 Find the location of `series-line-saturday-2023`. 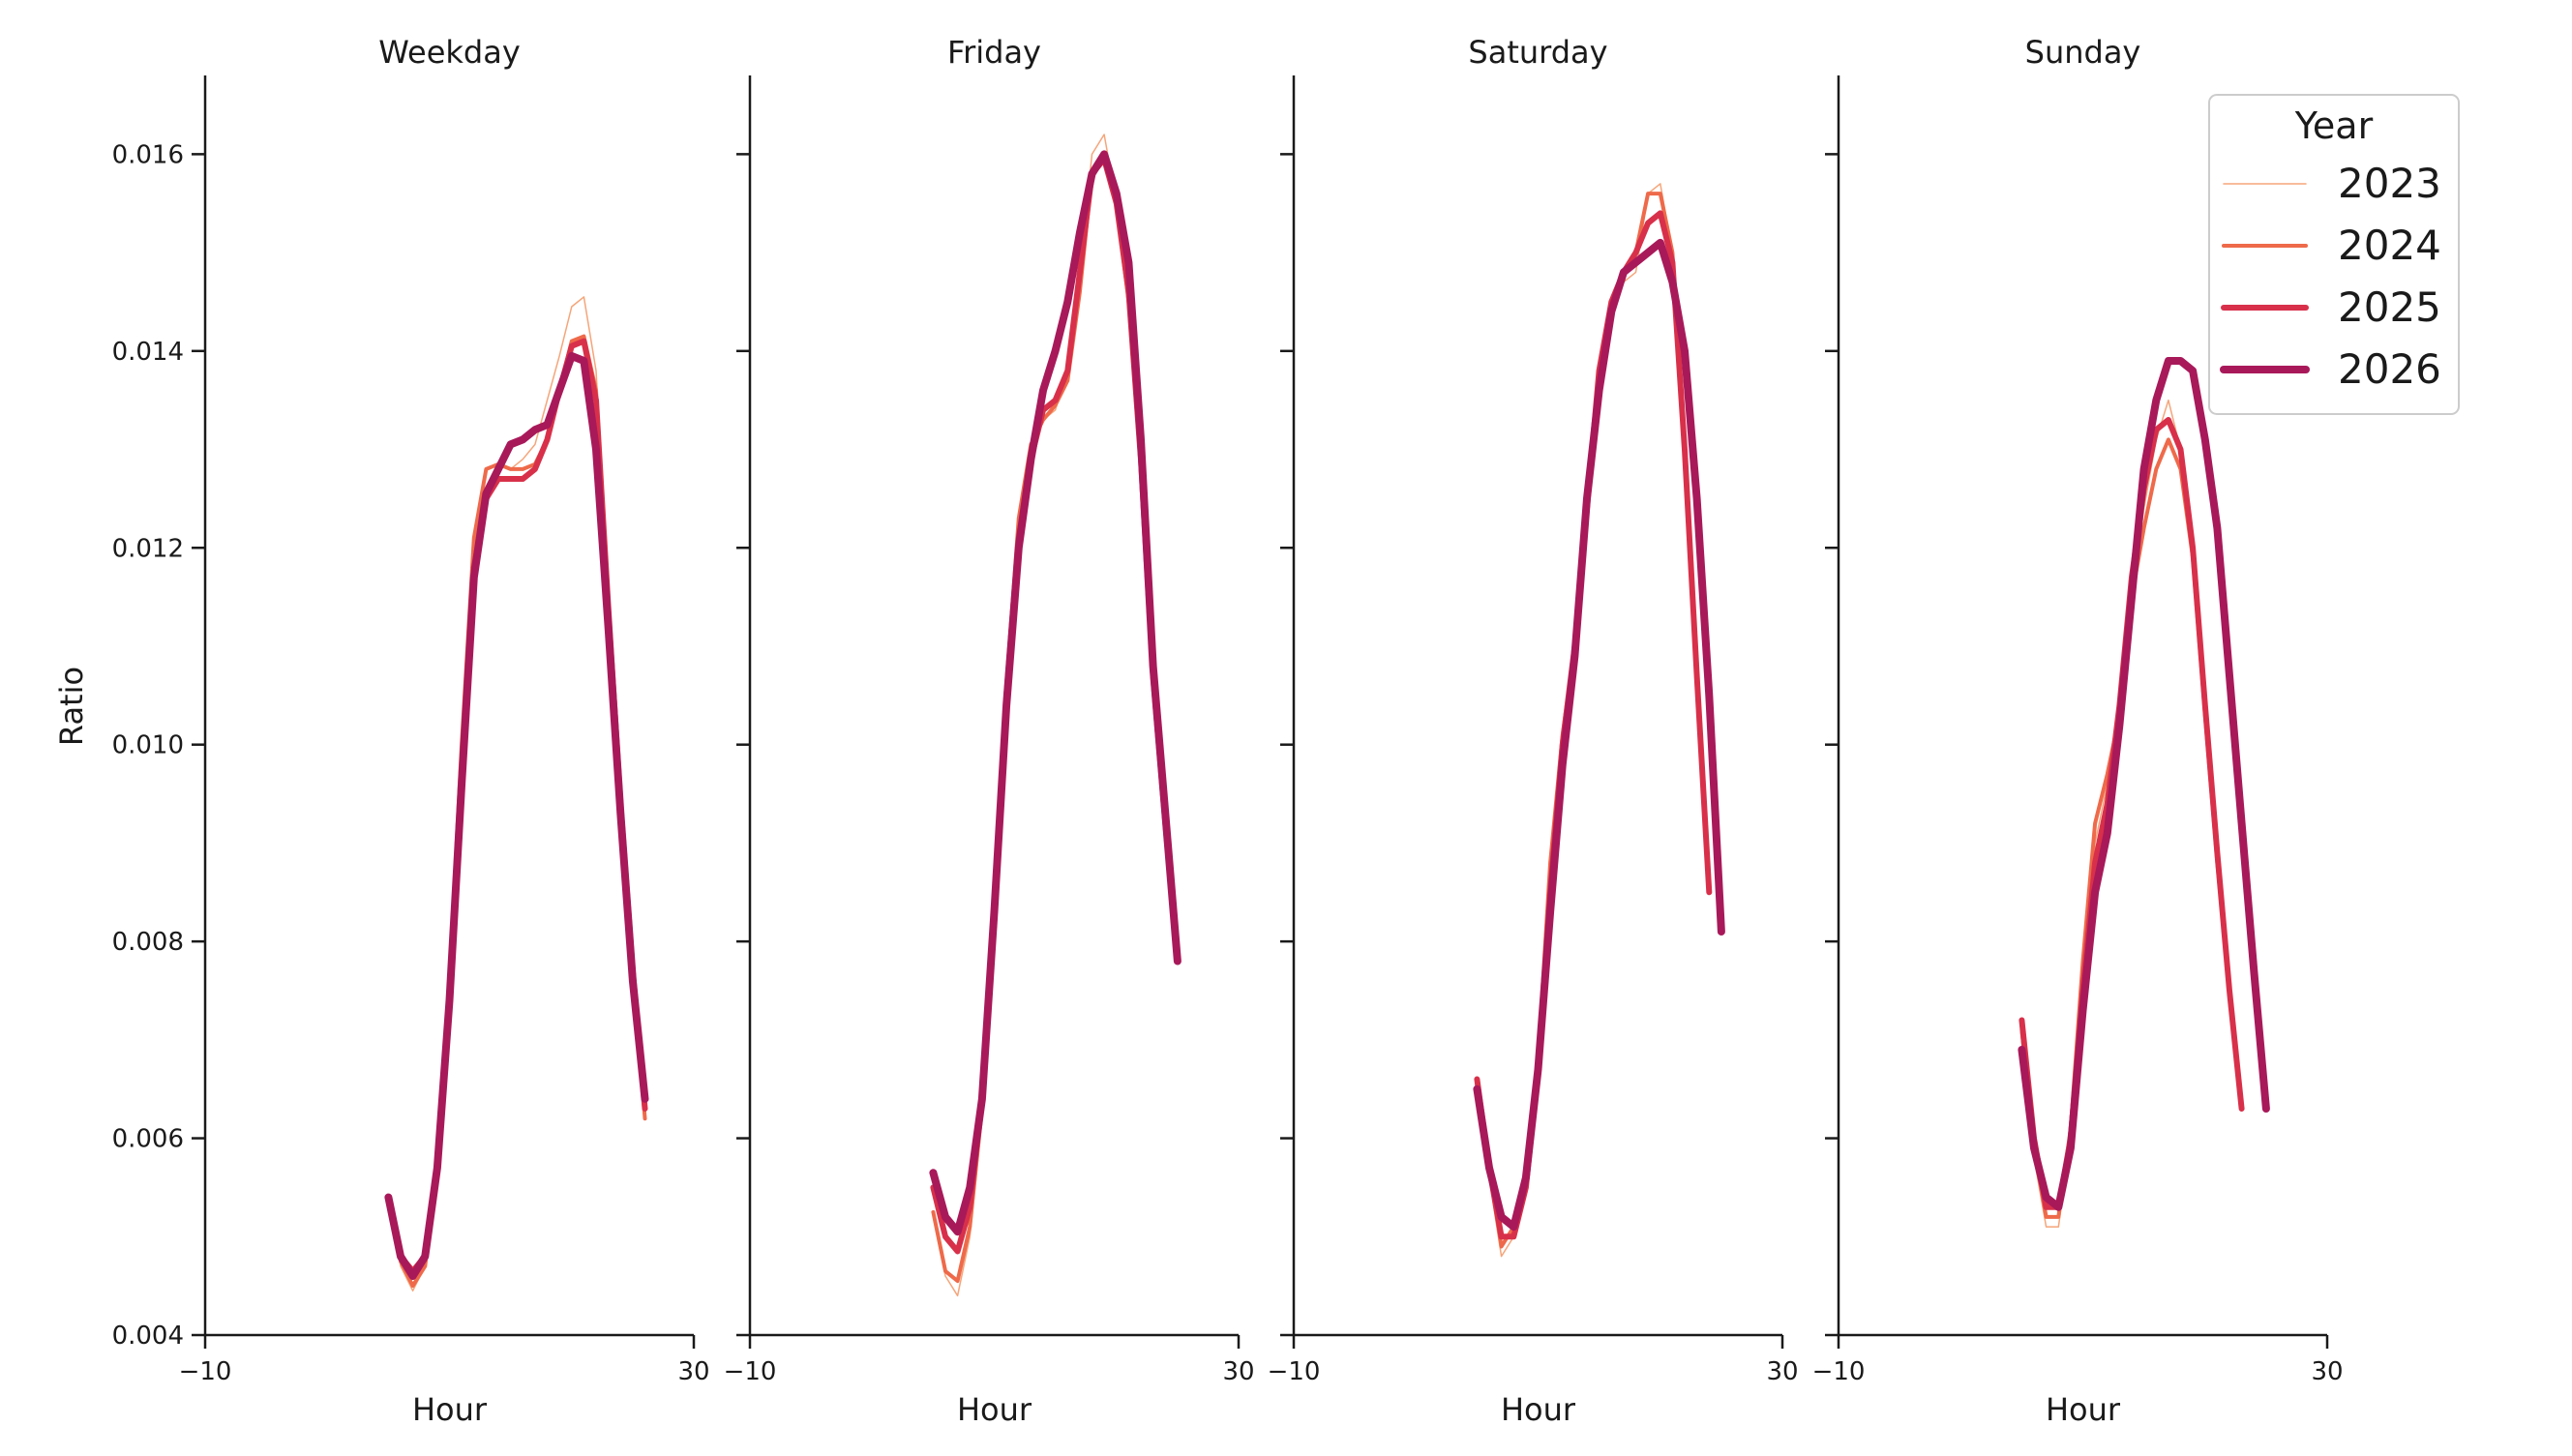

series-line-saturday-2023 is located at coordinates (1593, 720).